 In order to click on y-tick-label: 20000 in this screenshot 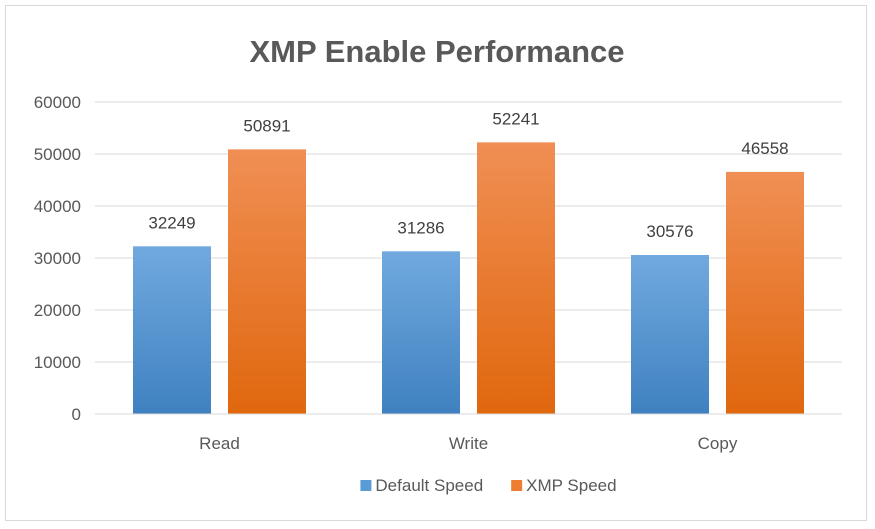, I will do `click(57, 310)`.